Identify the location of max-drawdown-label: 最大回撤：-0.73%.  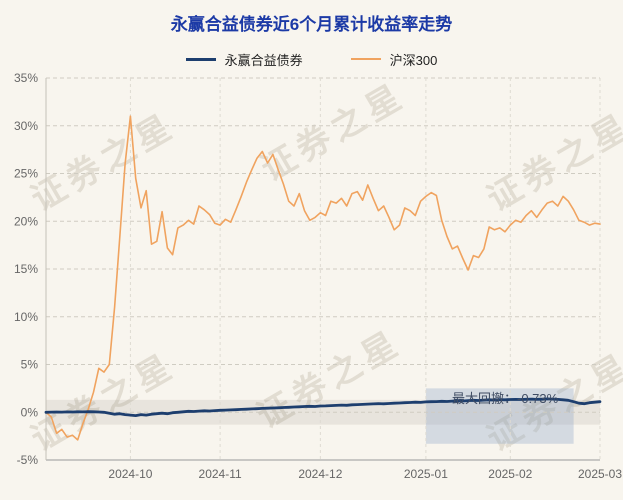
(505, 398).